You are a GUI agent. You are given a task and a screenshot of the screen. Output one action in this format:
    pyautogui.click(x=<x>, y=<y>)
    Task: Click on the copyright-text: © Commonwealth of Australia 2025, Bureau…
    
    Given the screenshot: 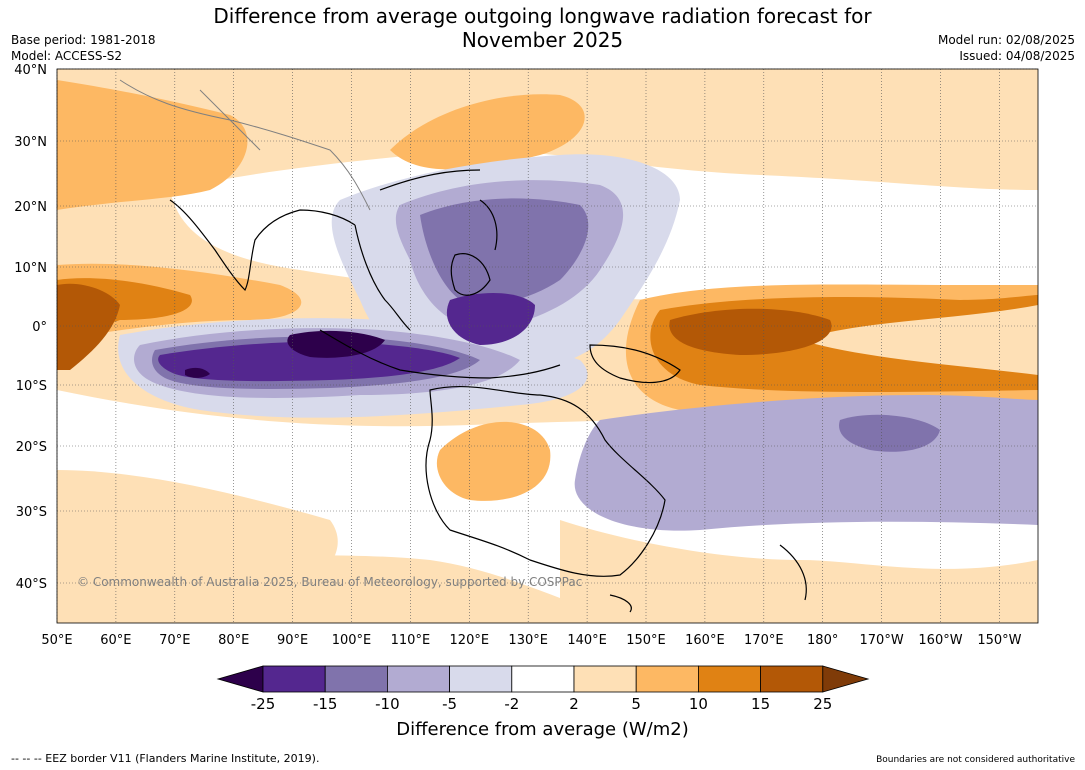 What is the action you would take?
    pyautogui.click(x=329, y=582)
    